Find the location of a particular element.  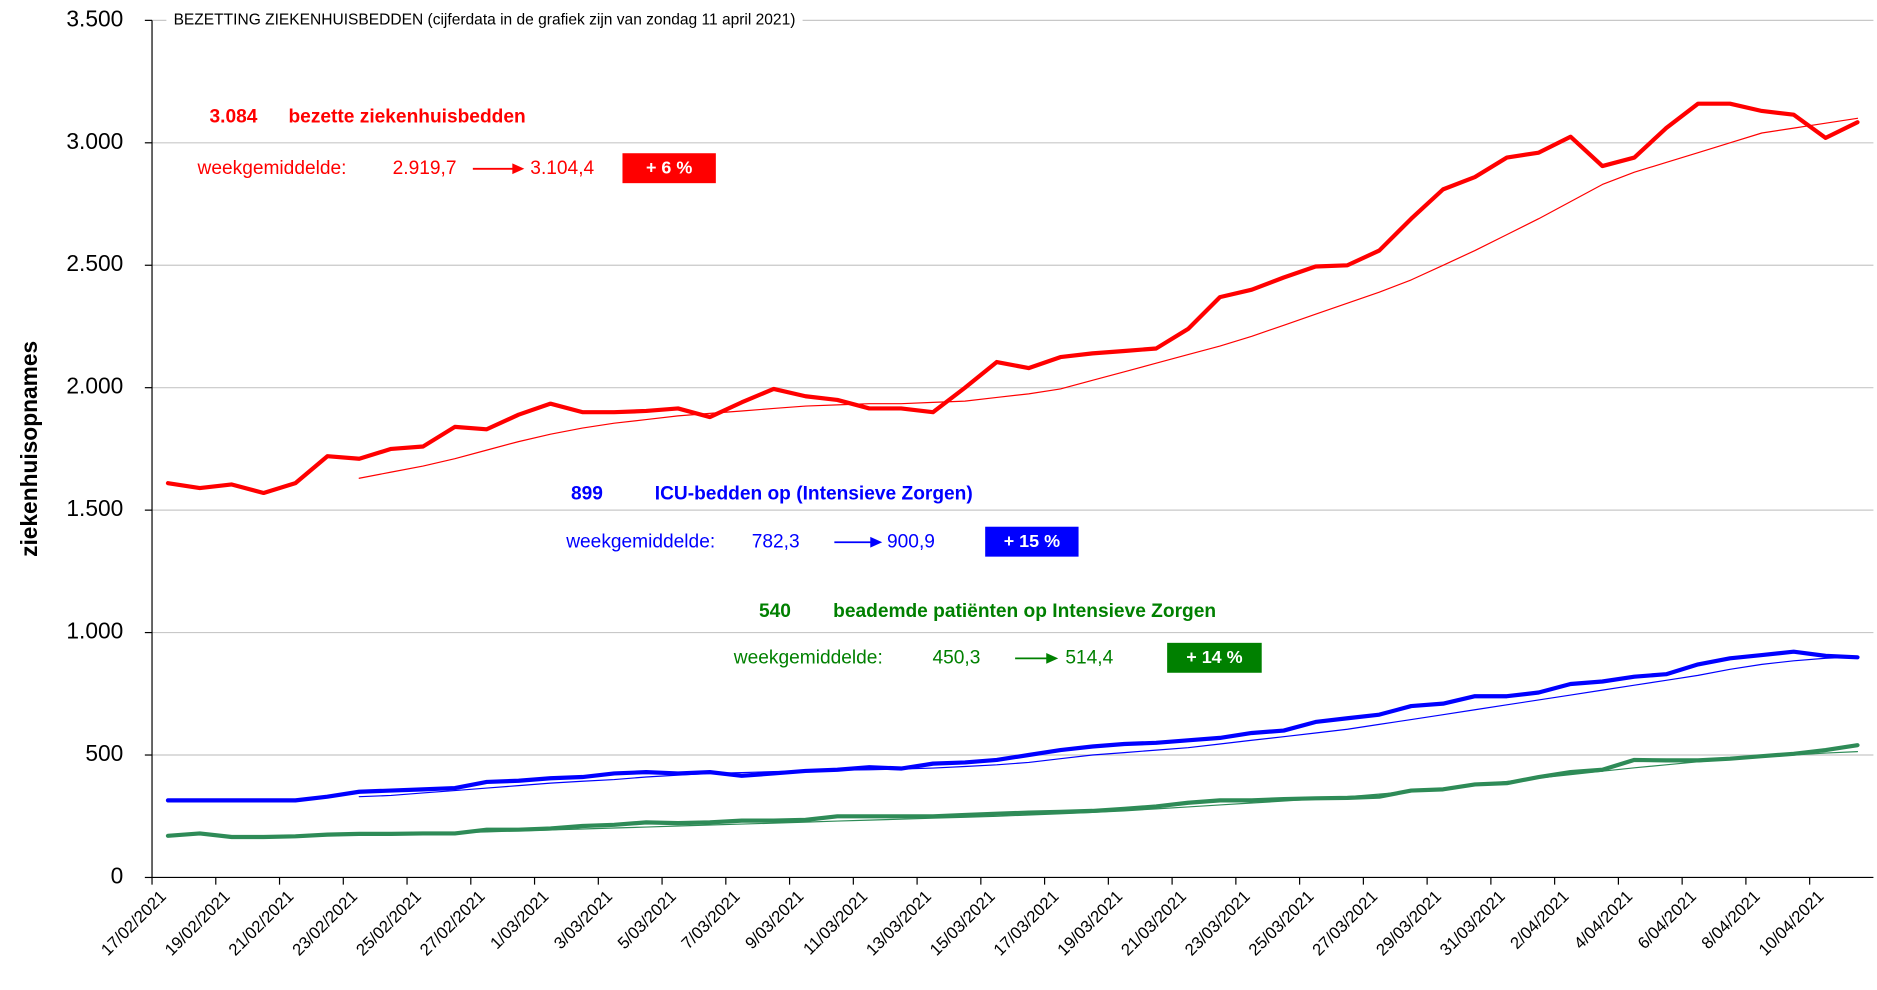

annotation-value: 899 is located at coordinates (587, 493).